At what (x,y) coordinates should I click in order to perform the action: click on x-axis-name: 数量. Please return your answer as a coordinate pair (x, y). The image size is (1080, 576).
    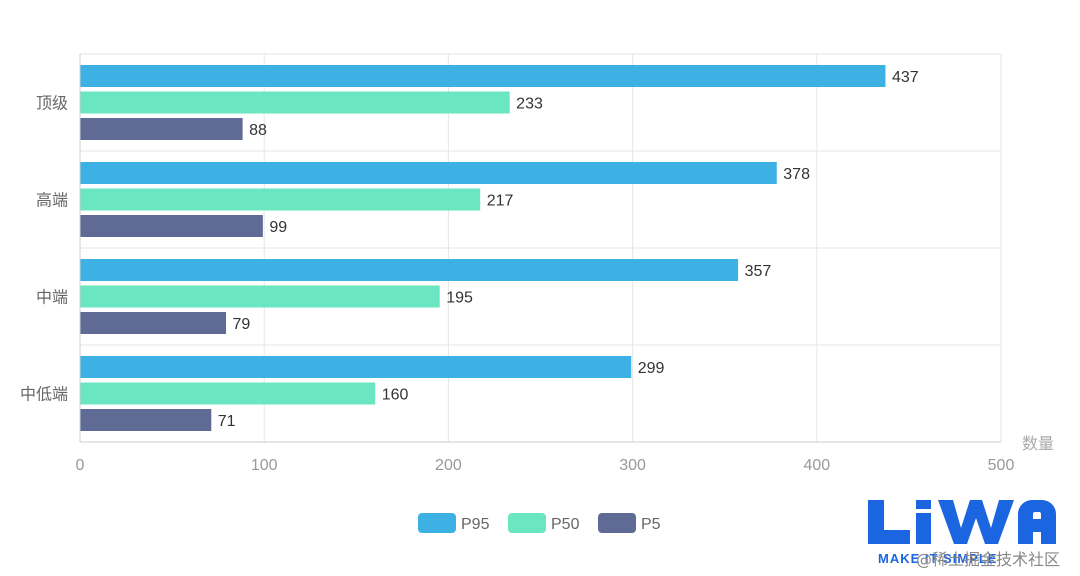
    Looking at the image, I should click on (1038, 443).